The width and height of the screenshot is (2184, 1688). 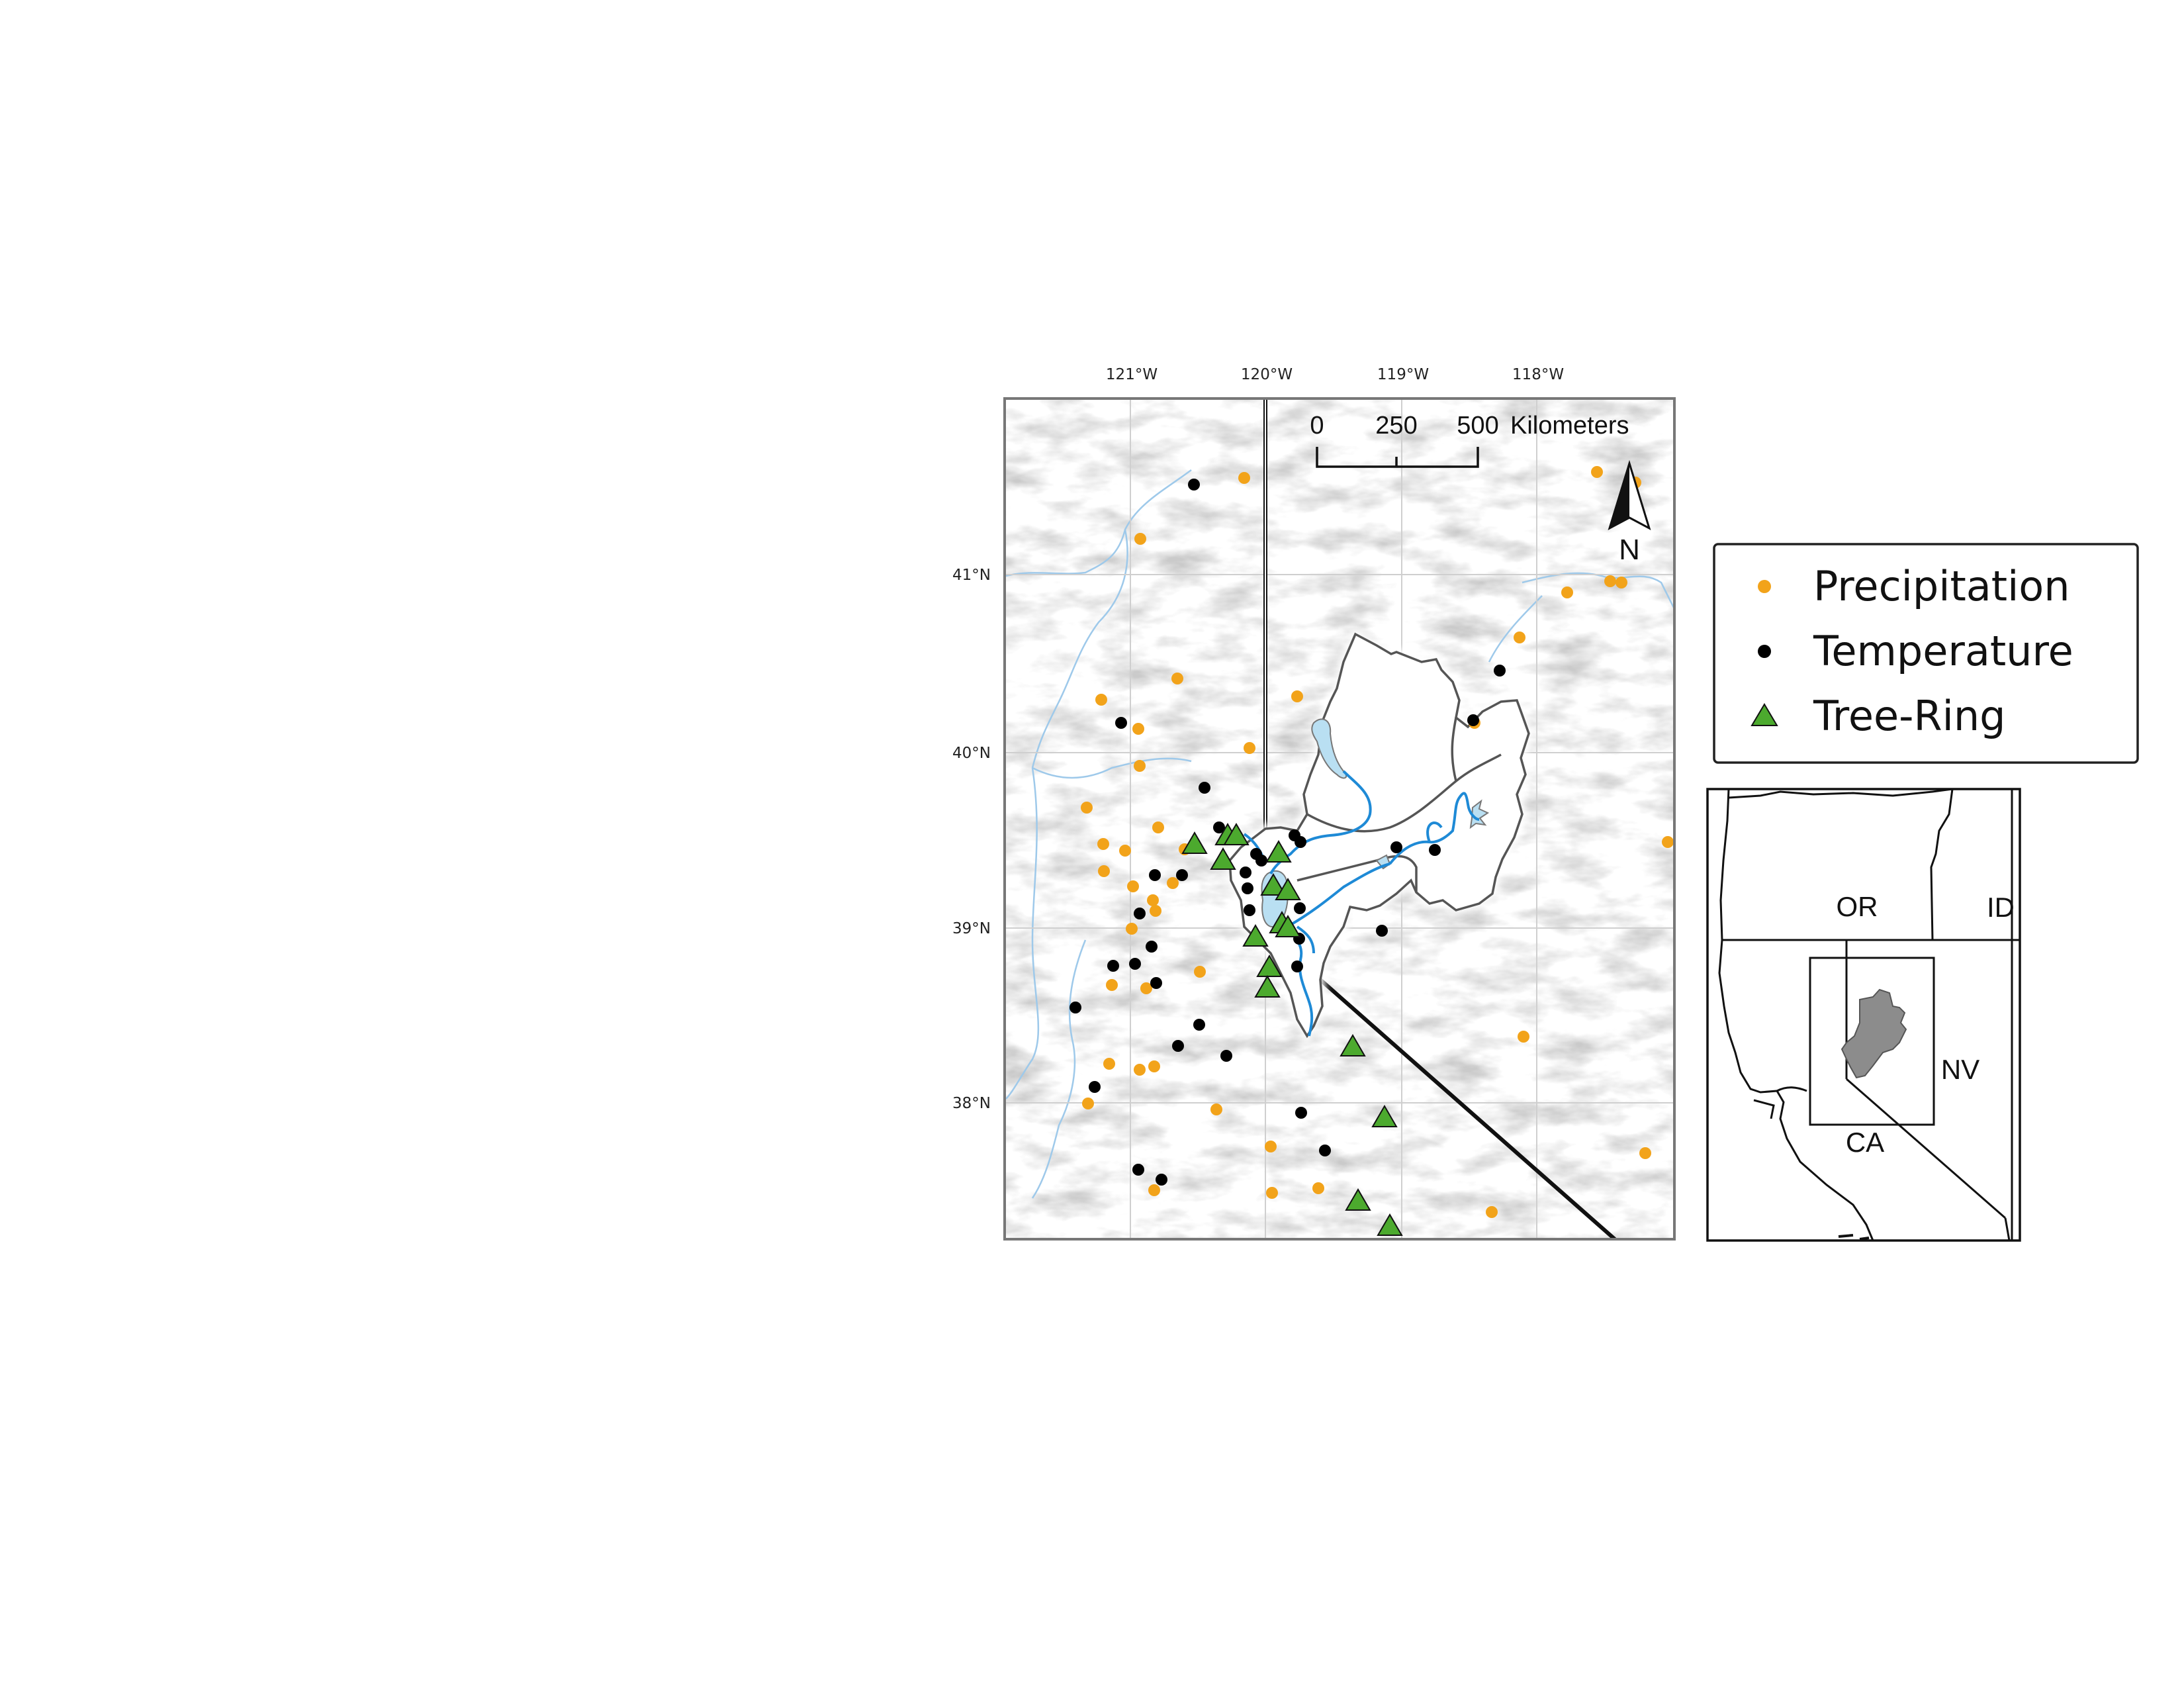 I want to click on north-arrow-icon: N, so click(x=1629, y=512).